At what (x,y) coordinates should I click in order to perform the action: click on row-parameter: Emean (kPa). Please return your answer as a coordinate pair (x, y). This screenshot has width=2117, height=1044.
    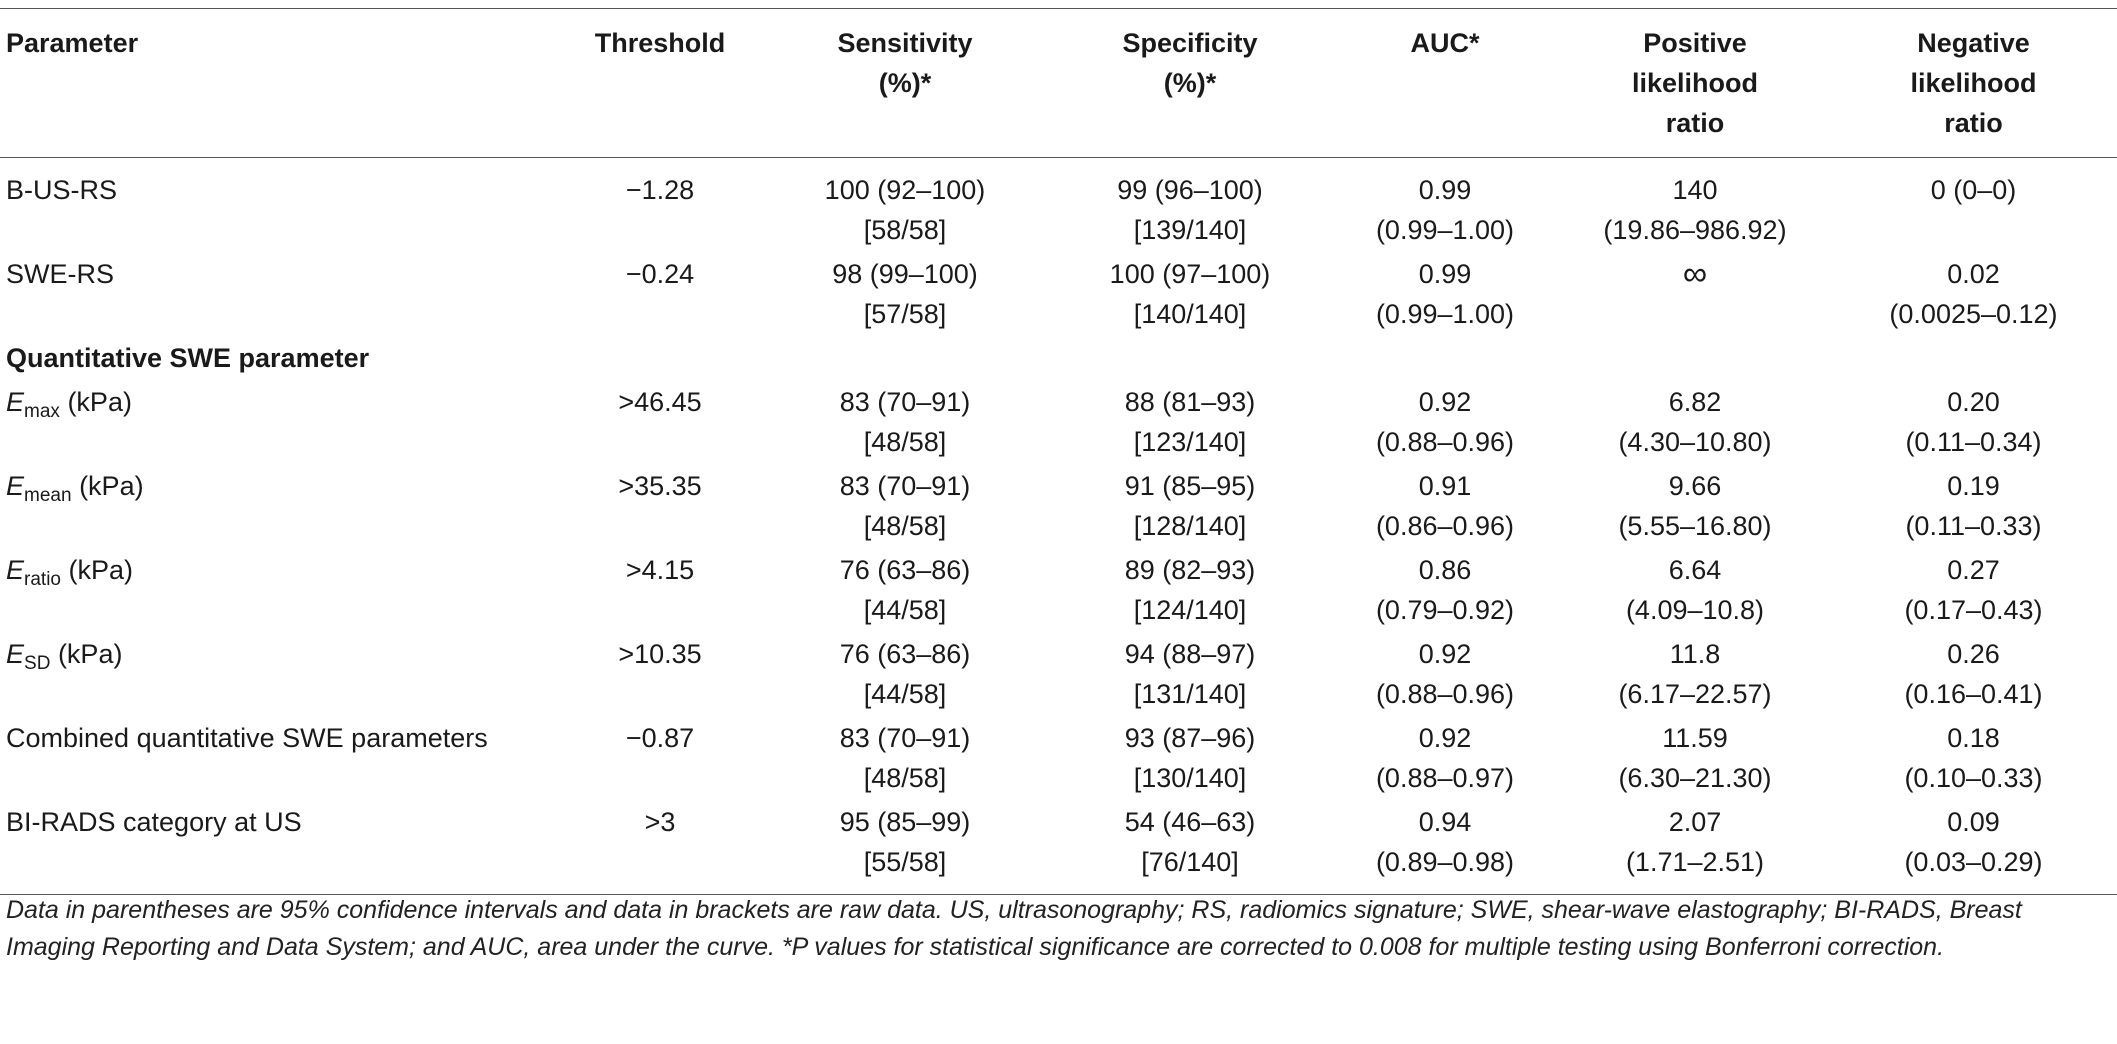
    Looking at the image, I should click on (280, 504).